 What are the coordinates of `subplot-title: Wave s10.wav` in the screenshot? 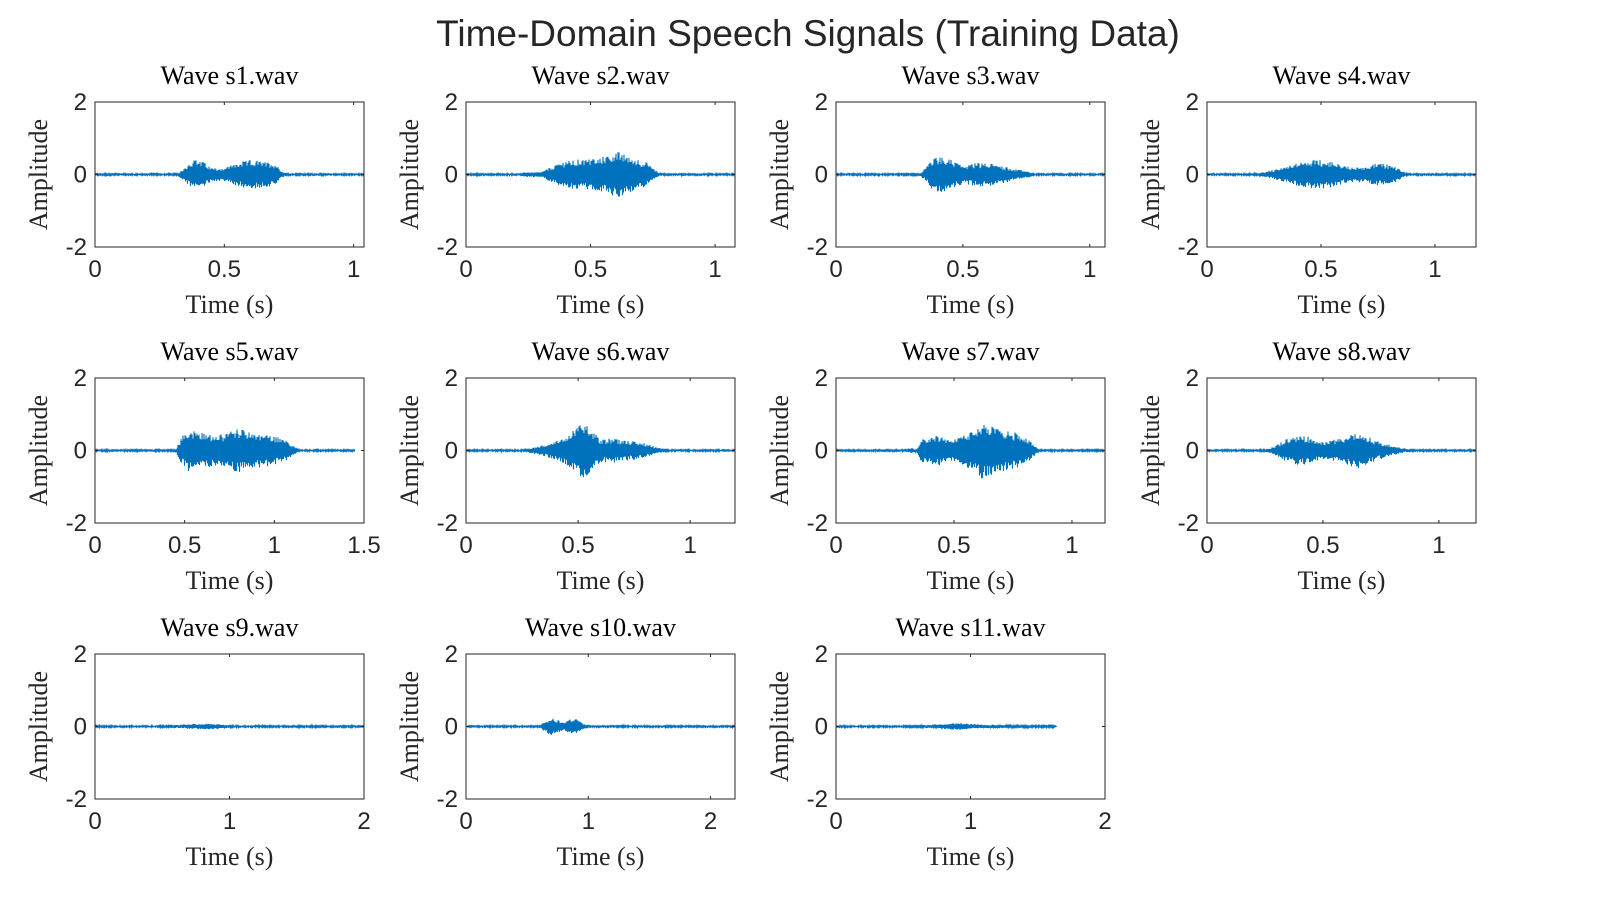 It's located at (600, 627).